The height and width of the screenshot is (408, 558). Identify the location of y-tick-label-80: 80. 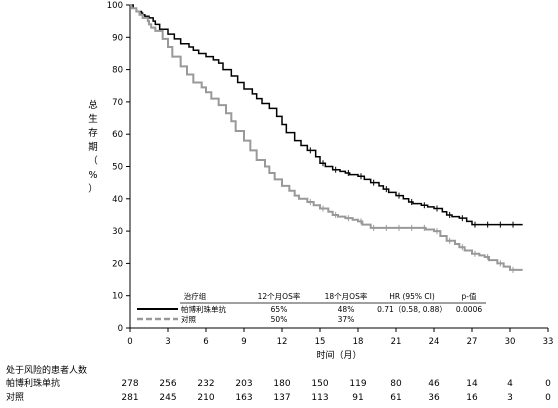
(117, 71).